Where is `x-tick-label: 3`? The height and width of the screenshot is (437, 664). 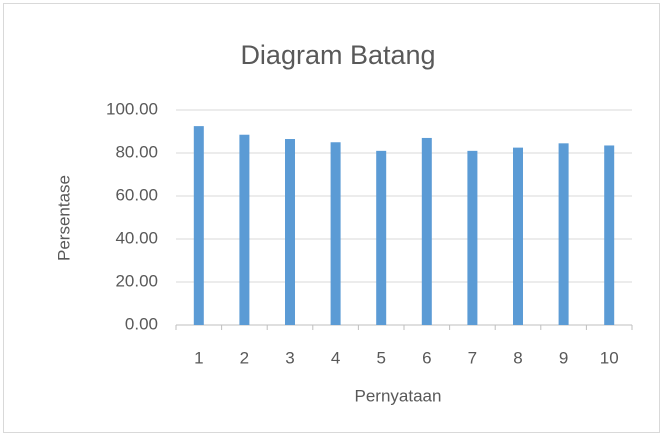 x-tick-label: 3 is located at coordinates (289, 357).